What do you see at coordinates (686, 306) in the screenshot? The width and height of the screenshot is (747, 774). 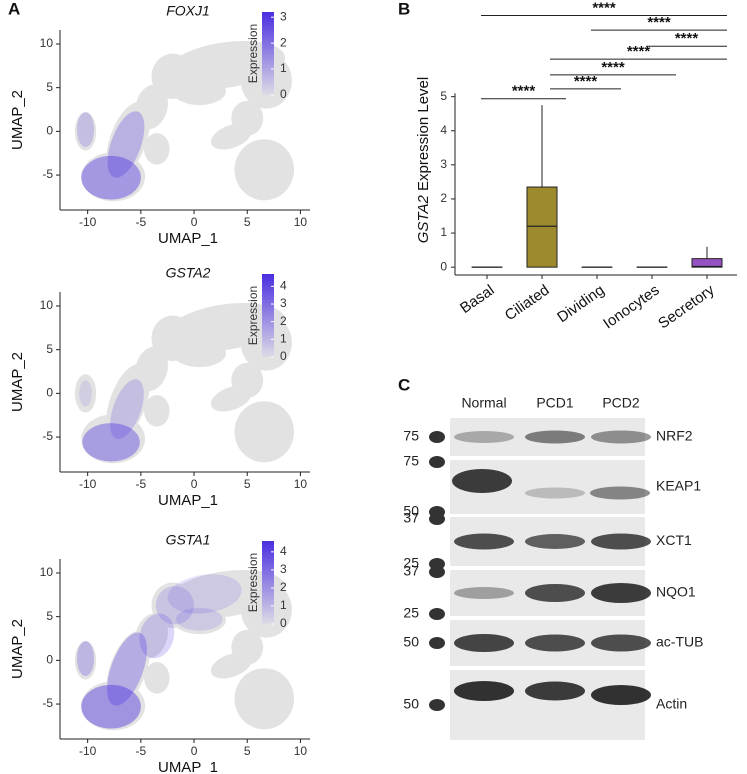 I see `x-tick-label: Secretory` at bounding box center [686, 306].